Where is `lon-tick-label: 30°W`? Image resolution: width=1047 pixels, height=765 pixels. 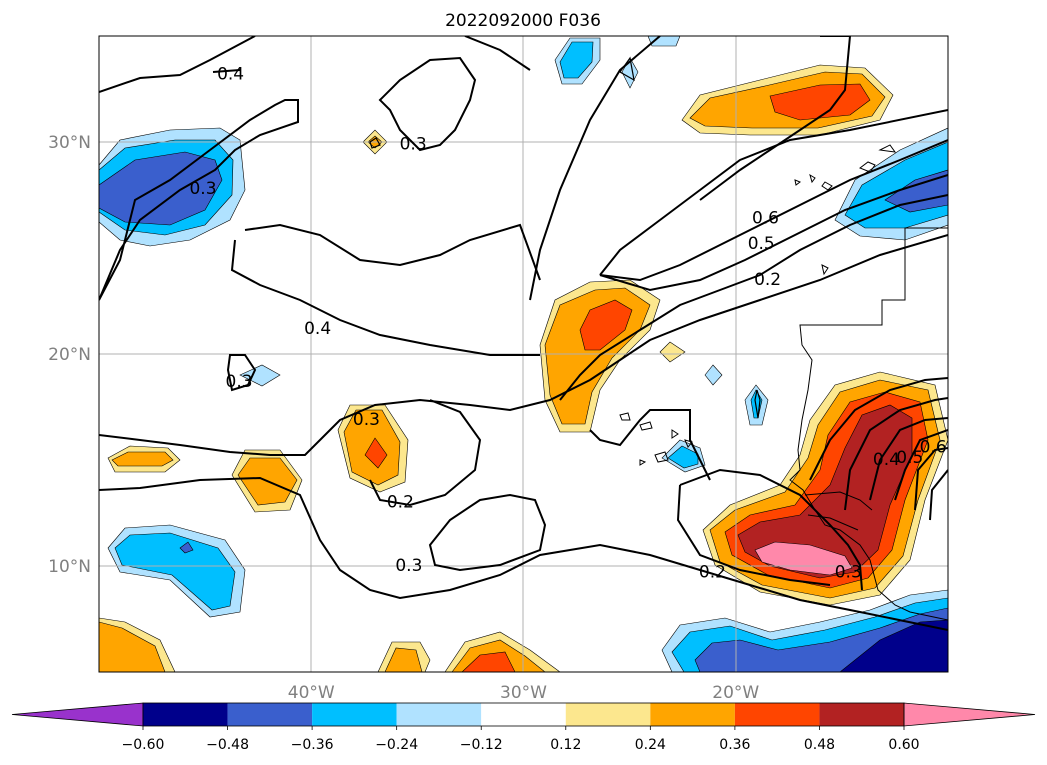
lon-tick-label: 30°W is located at coordinates (523, 693).